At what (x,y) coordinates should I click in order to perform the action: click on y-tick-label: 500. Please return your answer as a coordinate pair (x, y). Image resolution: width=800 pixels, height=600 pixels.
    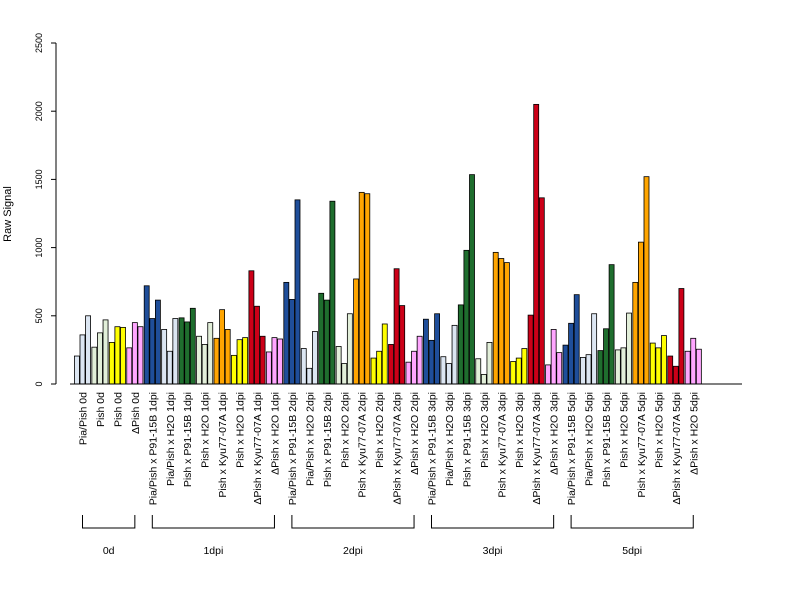
    Looking at the image, I should click on (39, 315).